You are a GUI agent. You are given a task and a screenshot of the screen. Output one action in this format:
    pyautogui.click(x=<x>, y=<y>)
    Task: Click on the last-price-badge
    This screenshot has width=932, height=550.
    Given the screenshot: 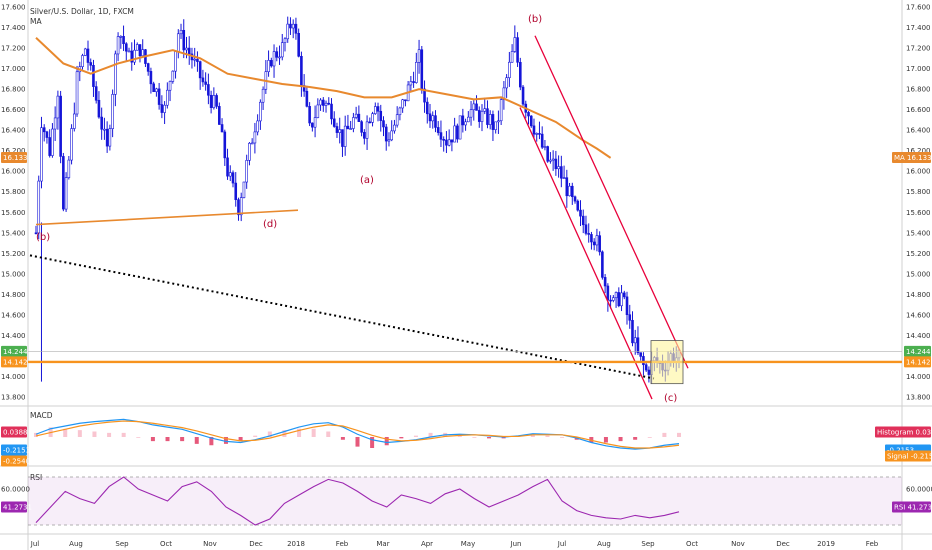 What is the action you would take?
    pyautogui.click(x=917, y=351)
    